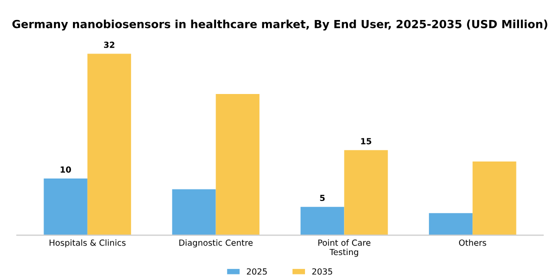 The width and height of the screenshot is (560, 280). What do you see at coordinates (109, 45) in the screenshot?
I see `data-label: 32` at bounding box center [109, 45].